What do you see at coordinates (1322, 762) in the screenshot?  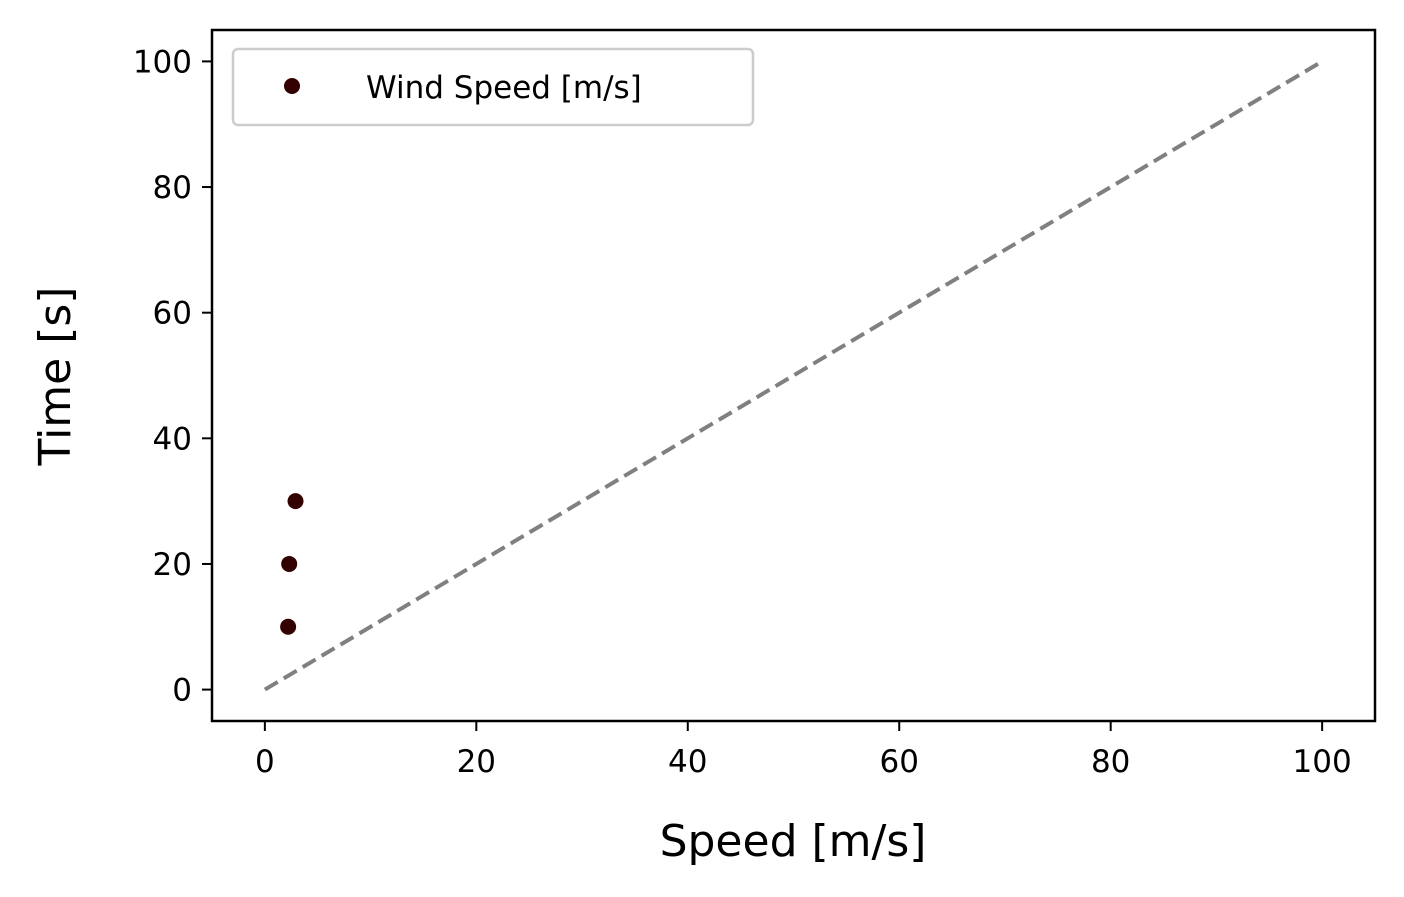 I see `x-tick-label: 100` at bounding box center [1322, 762].